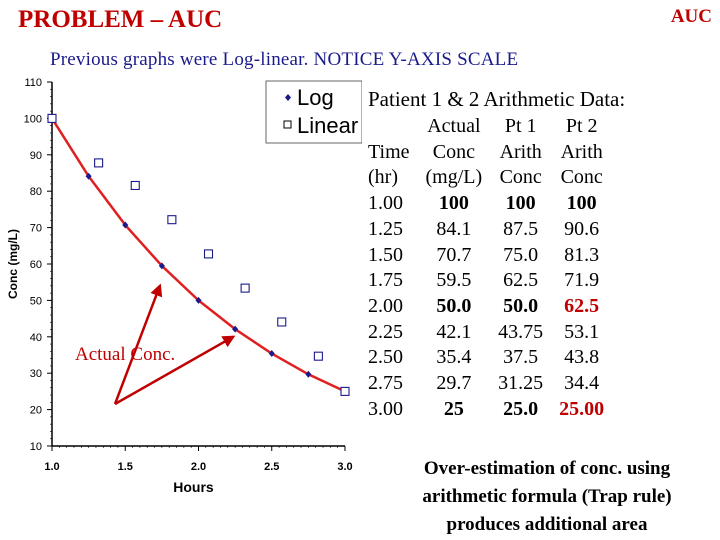  Describe the element at coordinates (487, 204) in the screenshot. I see `table-row: 1.00 100 100 100` at that location.